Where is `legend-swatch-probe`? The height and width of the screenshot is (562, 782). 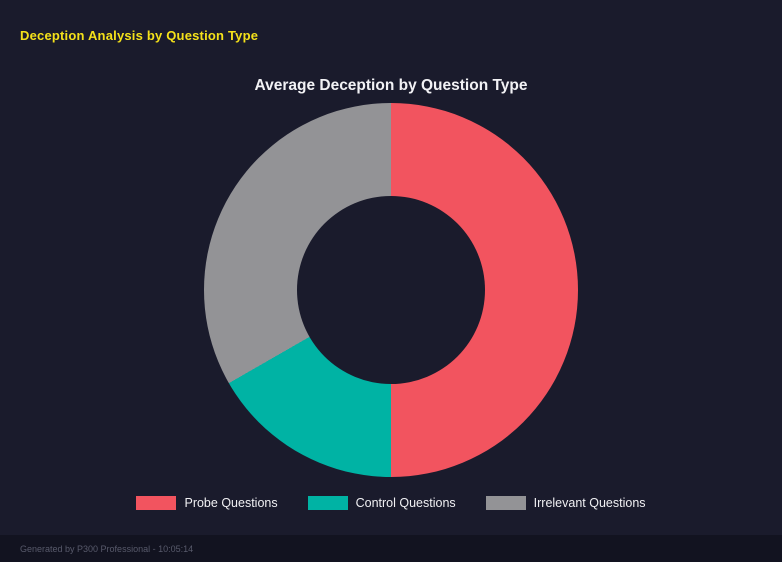 legend-swatch-probe is located at coordinates (156, 503).